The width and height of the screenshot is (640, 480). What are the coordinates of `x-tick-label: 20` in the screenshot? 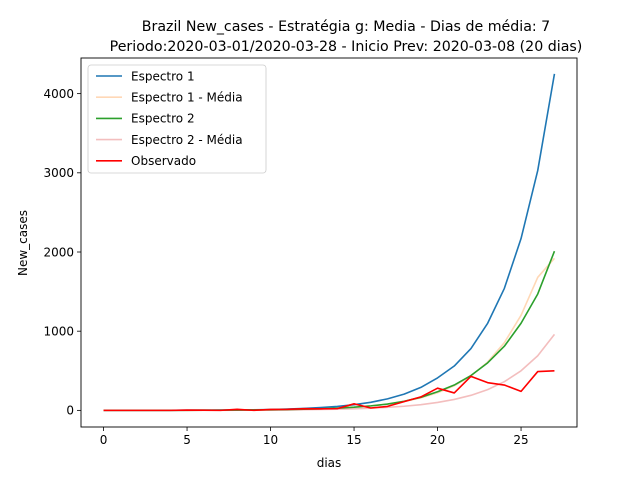 It's located at (437, 440).